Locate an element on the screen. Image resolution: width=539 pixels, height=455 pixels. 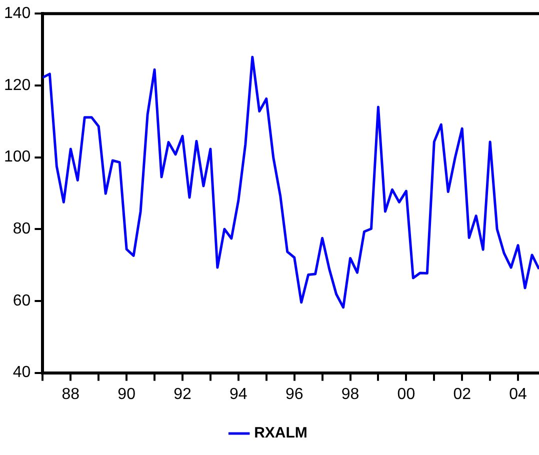
x-tick-label: 98 is located at coordinates (350, 394).